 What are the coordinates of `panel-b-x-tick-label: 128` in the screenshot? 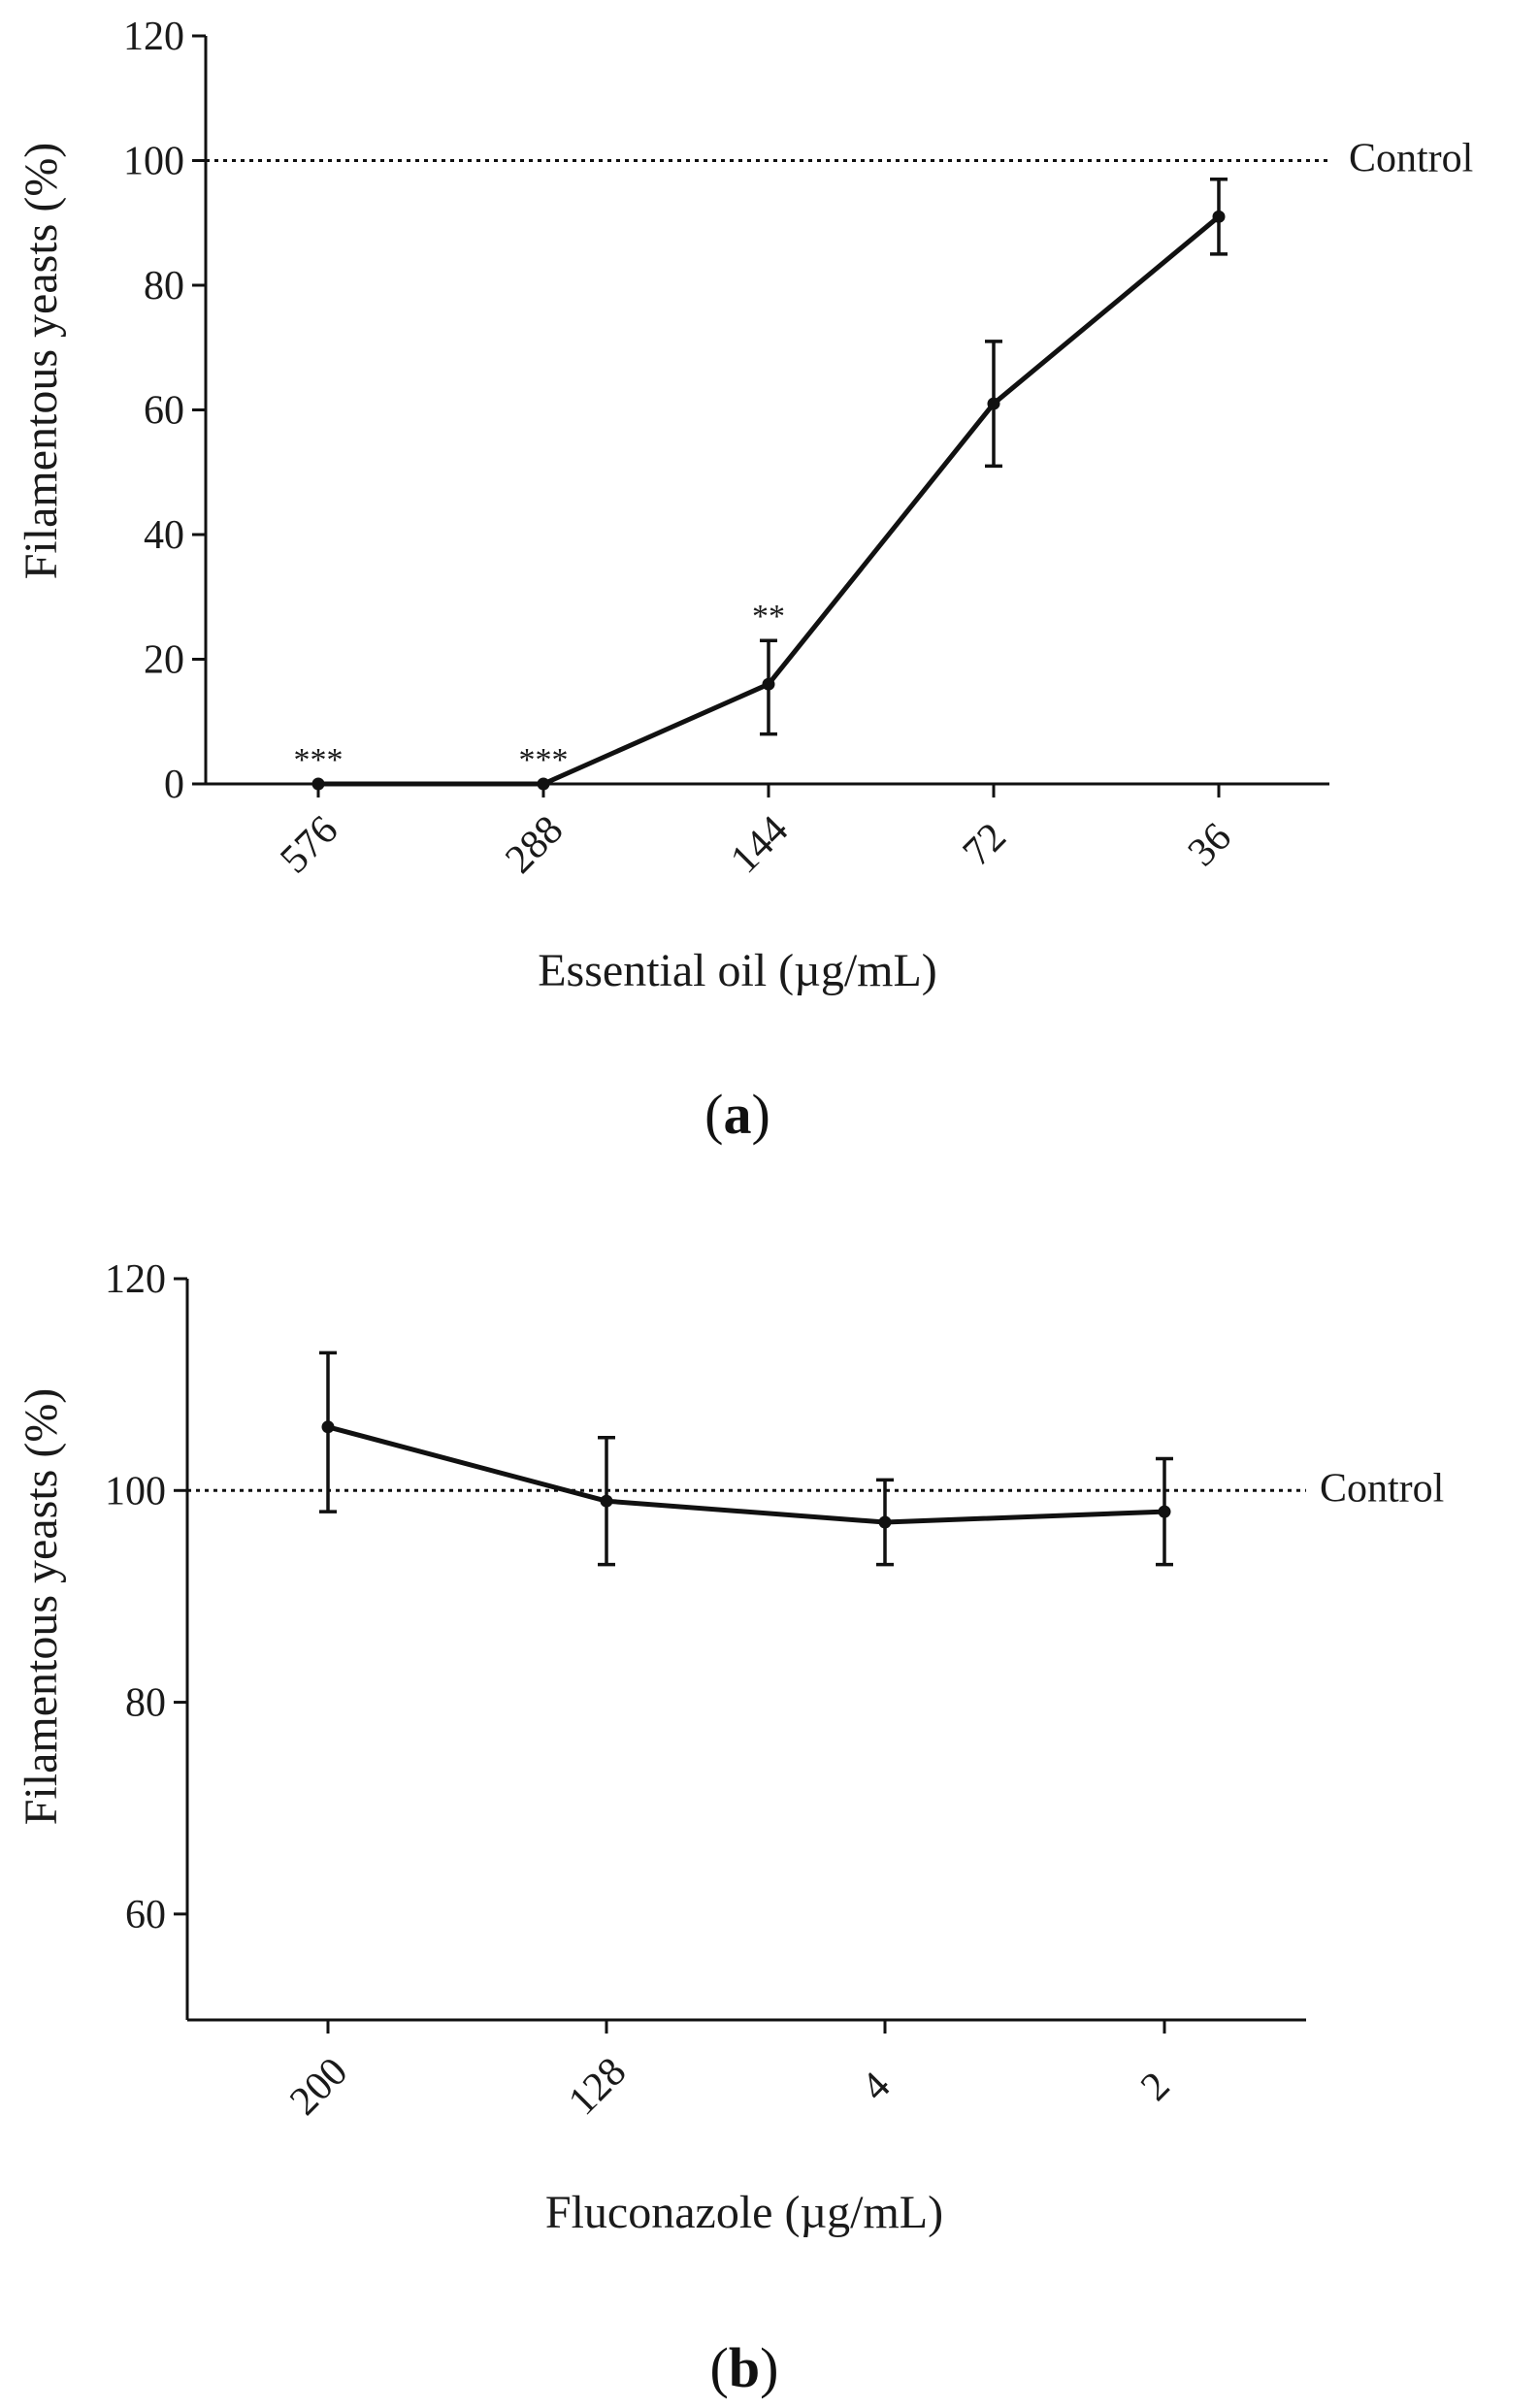 It's located at (597, 2086).